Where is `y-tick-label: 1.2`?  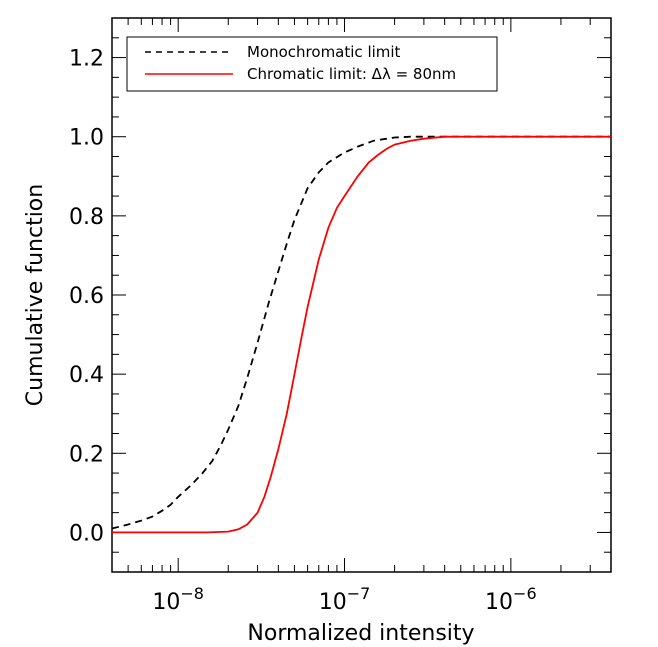
y-tick-label: 1.2 is located at coordinates (86, 59).